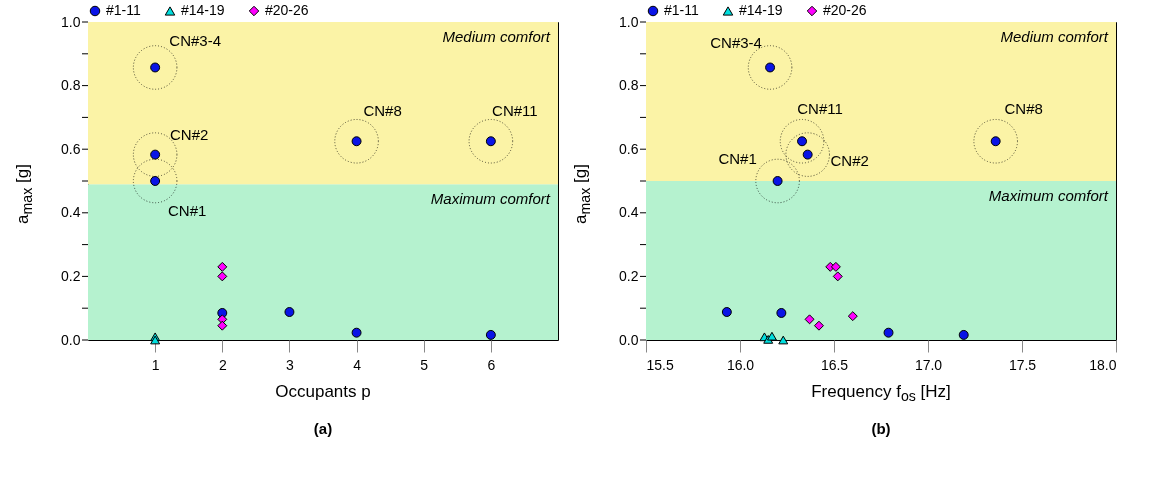 The image size is (1170, 486). Describe the element at coordinates (834, 364) in the screenshot. I see `x-tick-label: 16.5` at that location.